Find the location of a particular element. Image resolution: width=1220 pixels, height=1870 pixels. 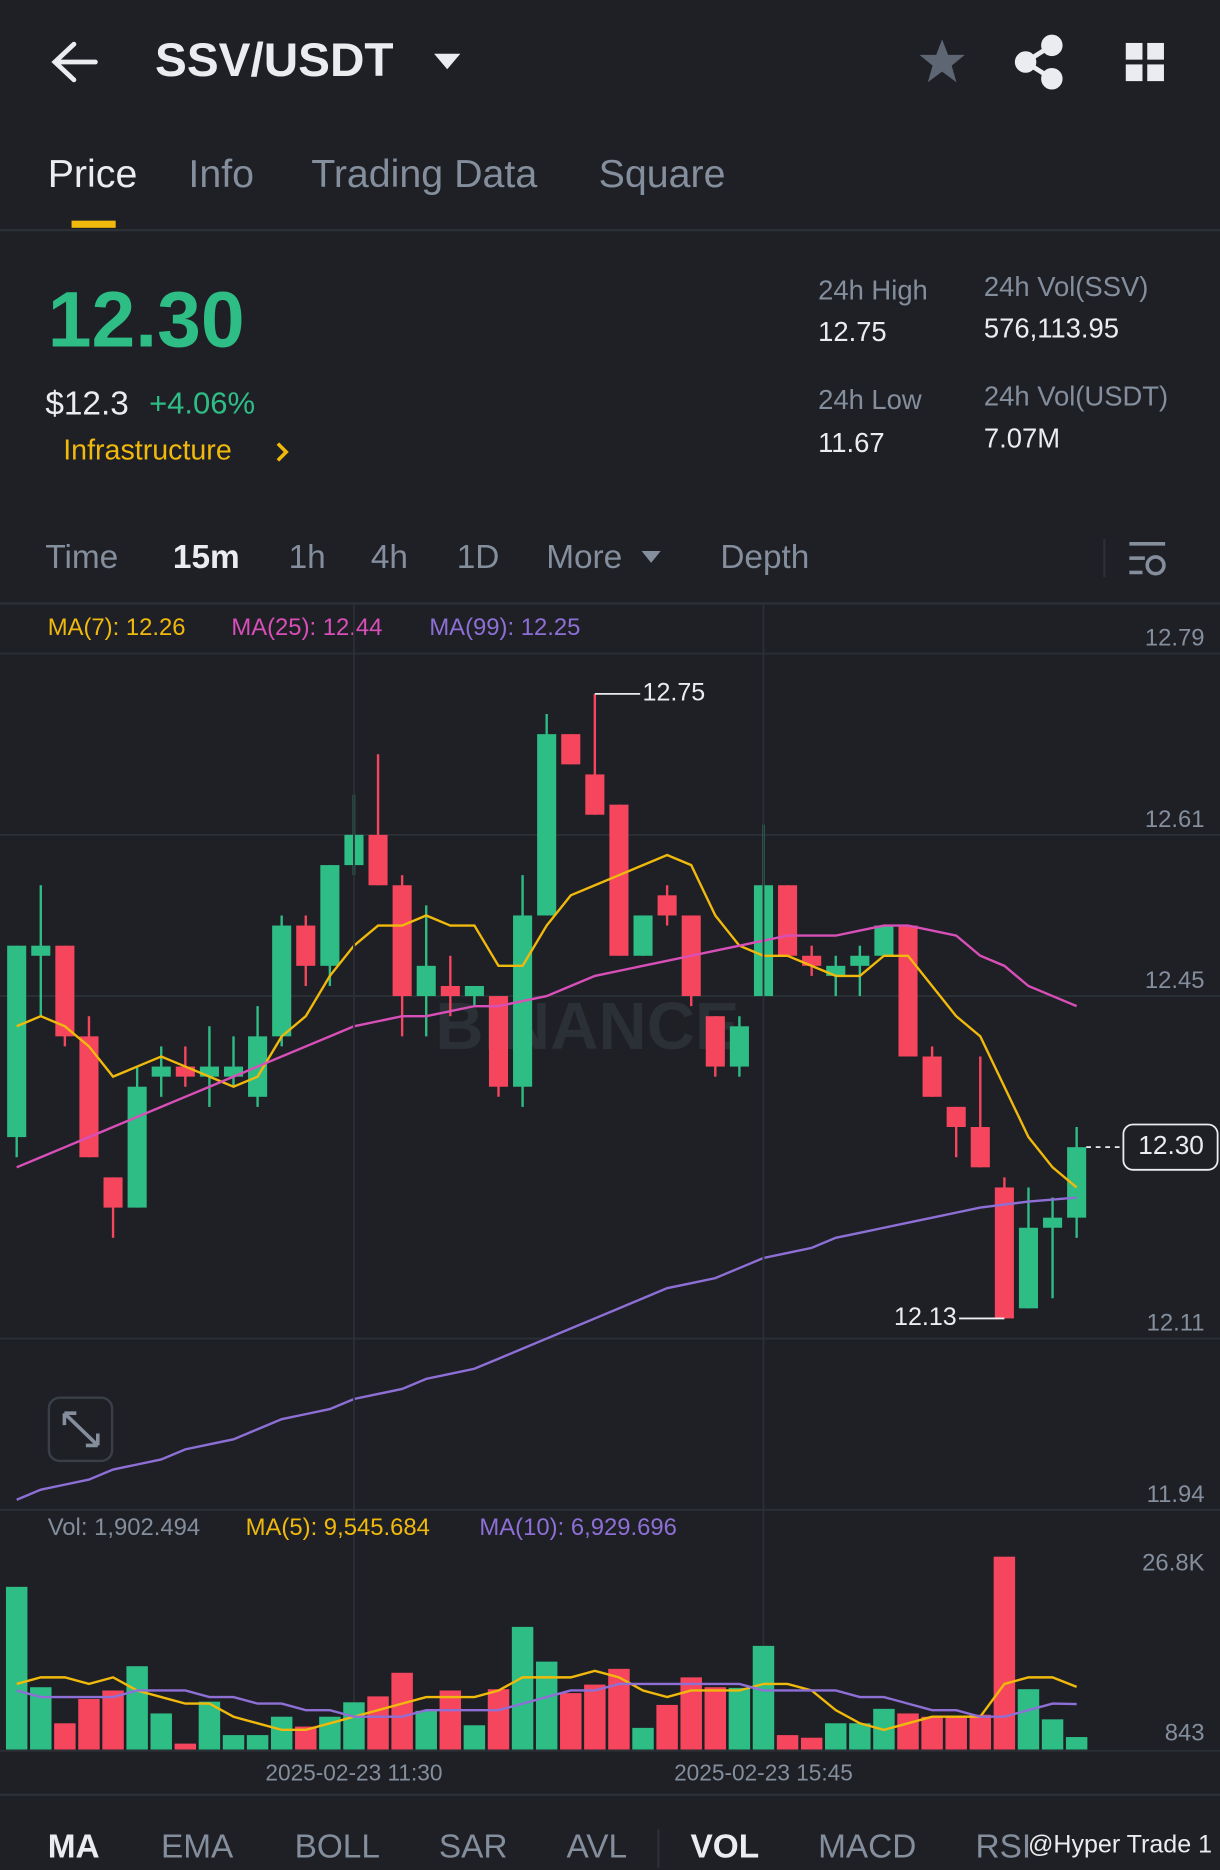

low-label: 12.13 is located at coordinates (925, 1317).